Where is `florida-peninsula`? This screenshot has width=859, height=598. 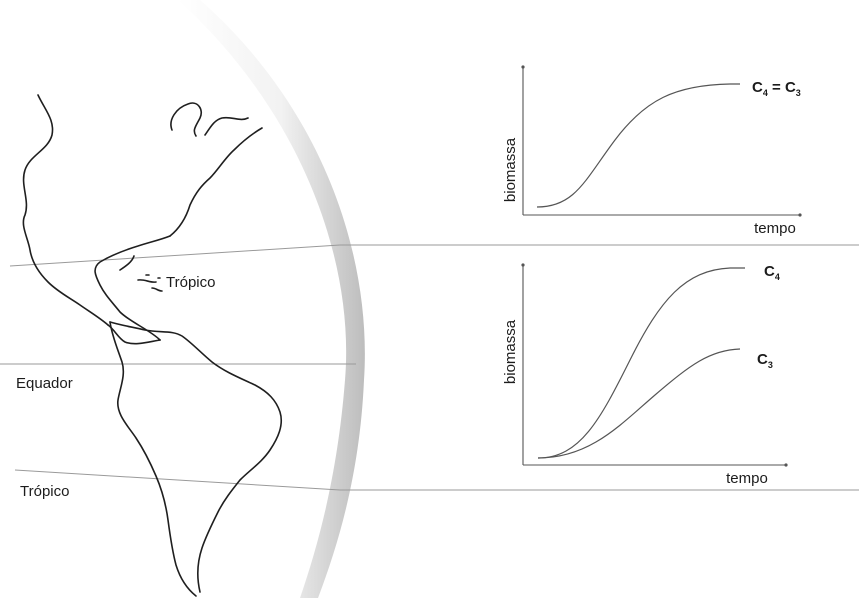 florida-peninsula is located at coordinates (127, 263).